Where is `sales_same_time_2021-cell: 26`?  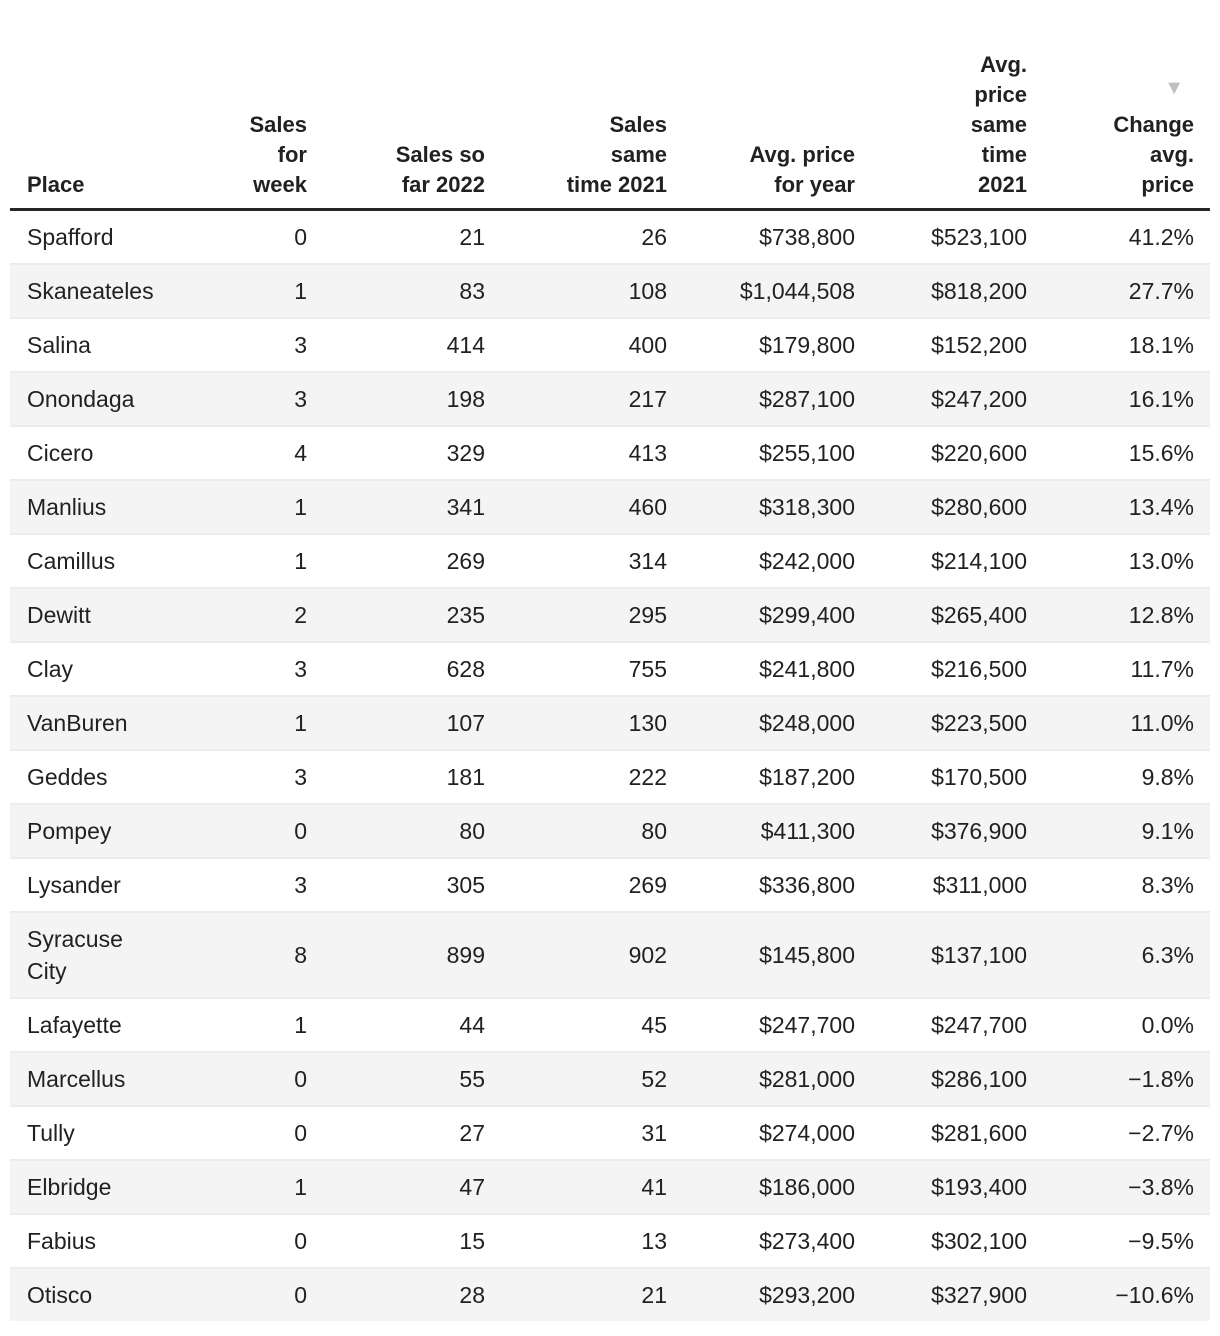 sales_same_time_2021-cell: 26 is located at coordinates (654, 237).